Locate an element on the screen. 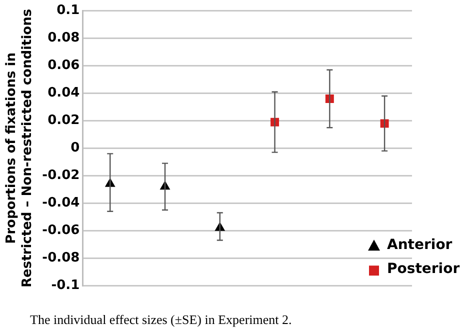 Image resolution: width=474 pixels, height=336 pixels. legend-label: Anterior is located at coordinates (419, 245).